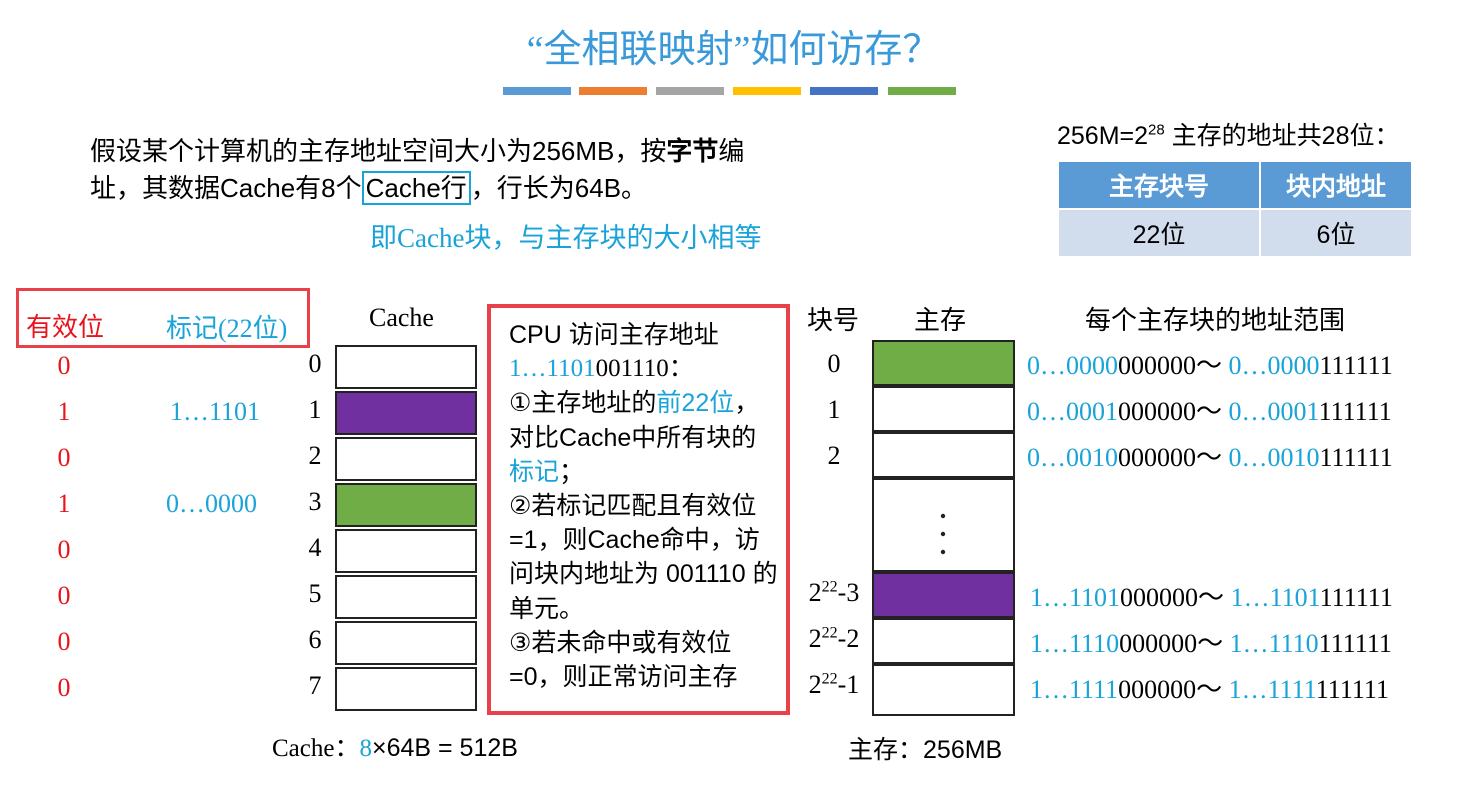  Describe the element at coordinates (534, 471) in the screenshot. I see `step-1-tag: 标记` at that location.